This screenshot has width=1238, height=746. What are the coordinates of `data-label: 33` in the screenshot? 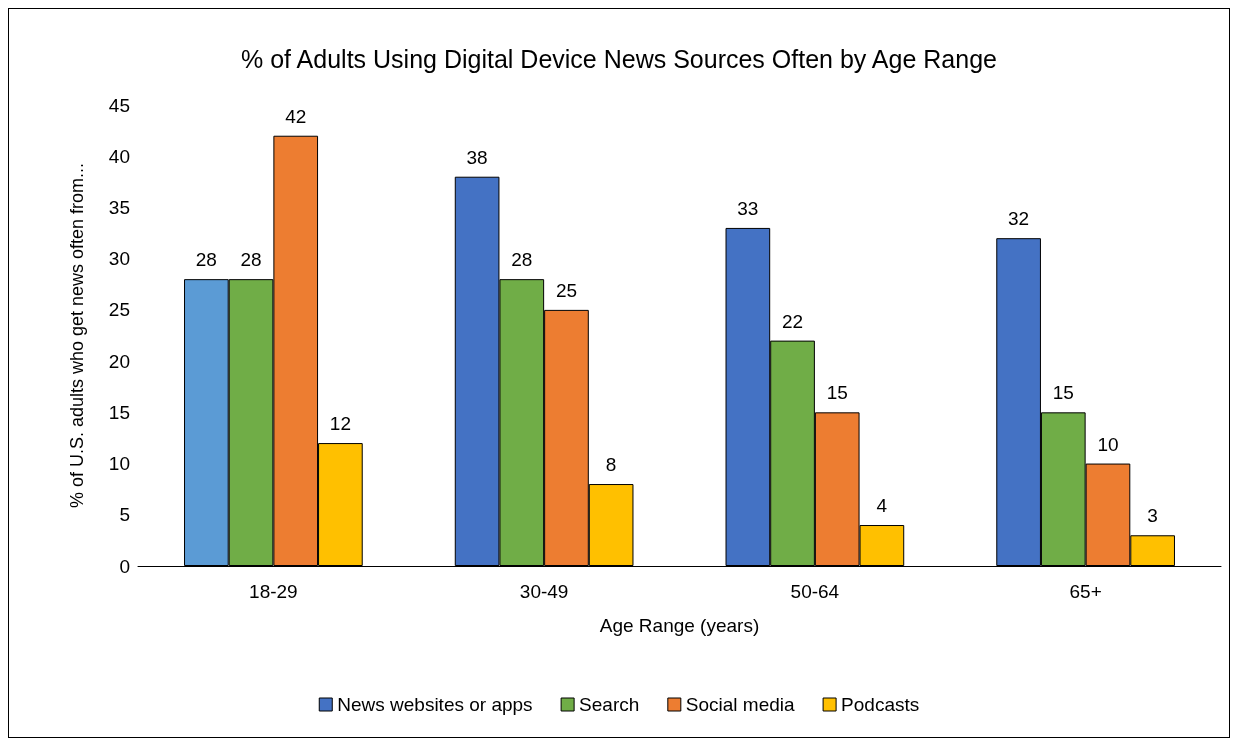 It's located at (748, 208).